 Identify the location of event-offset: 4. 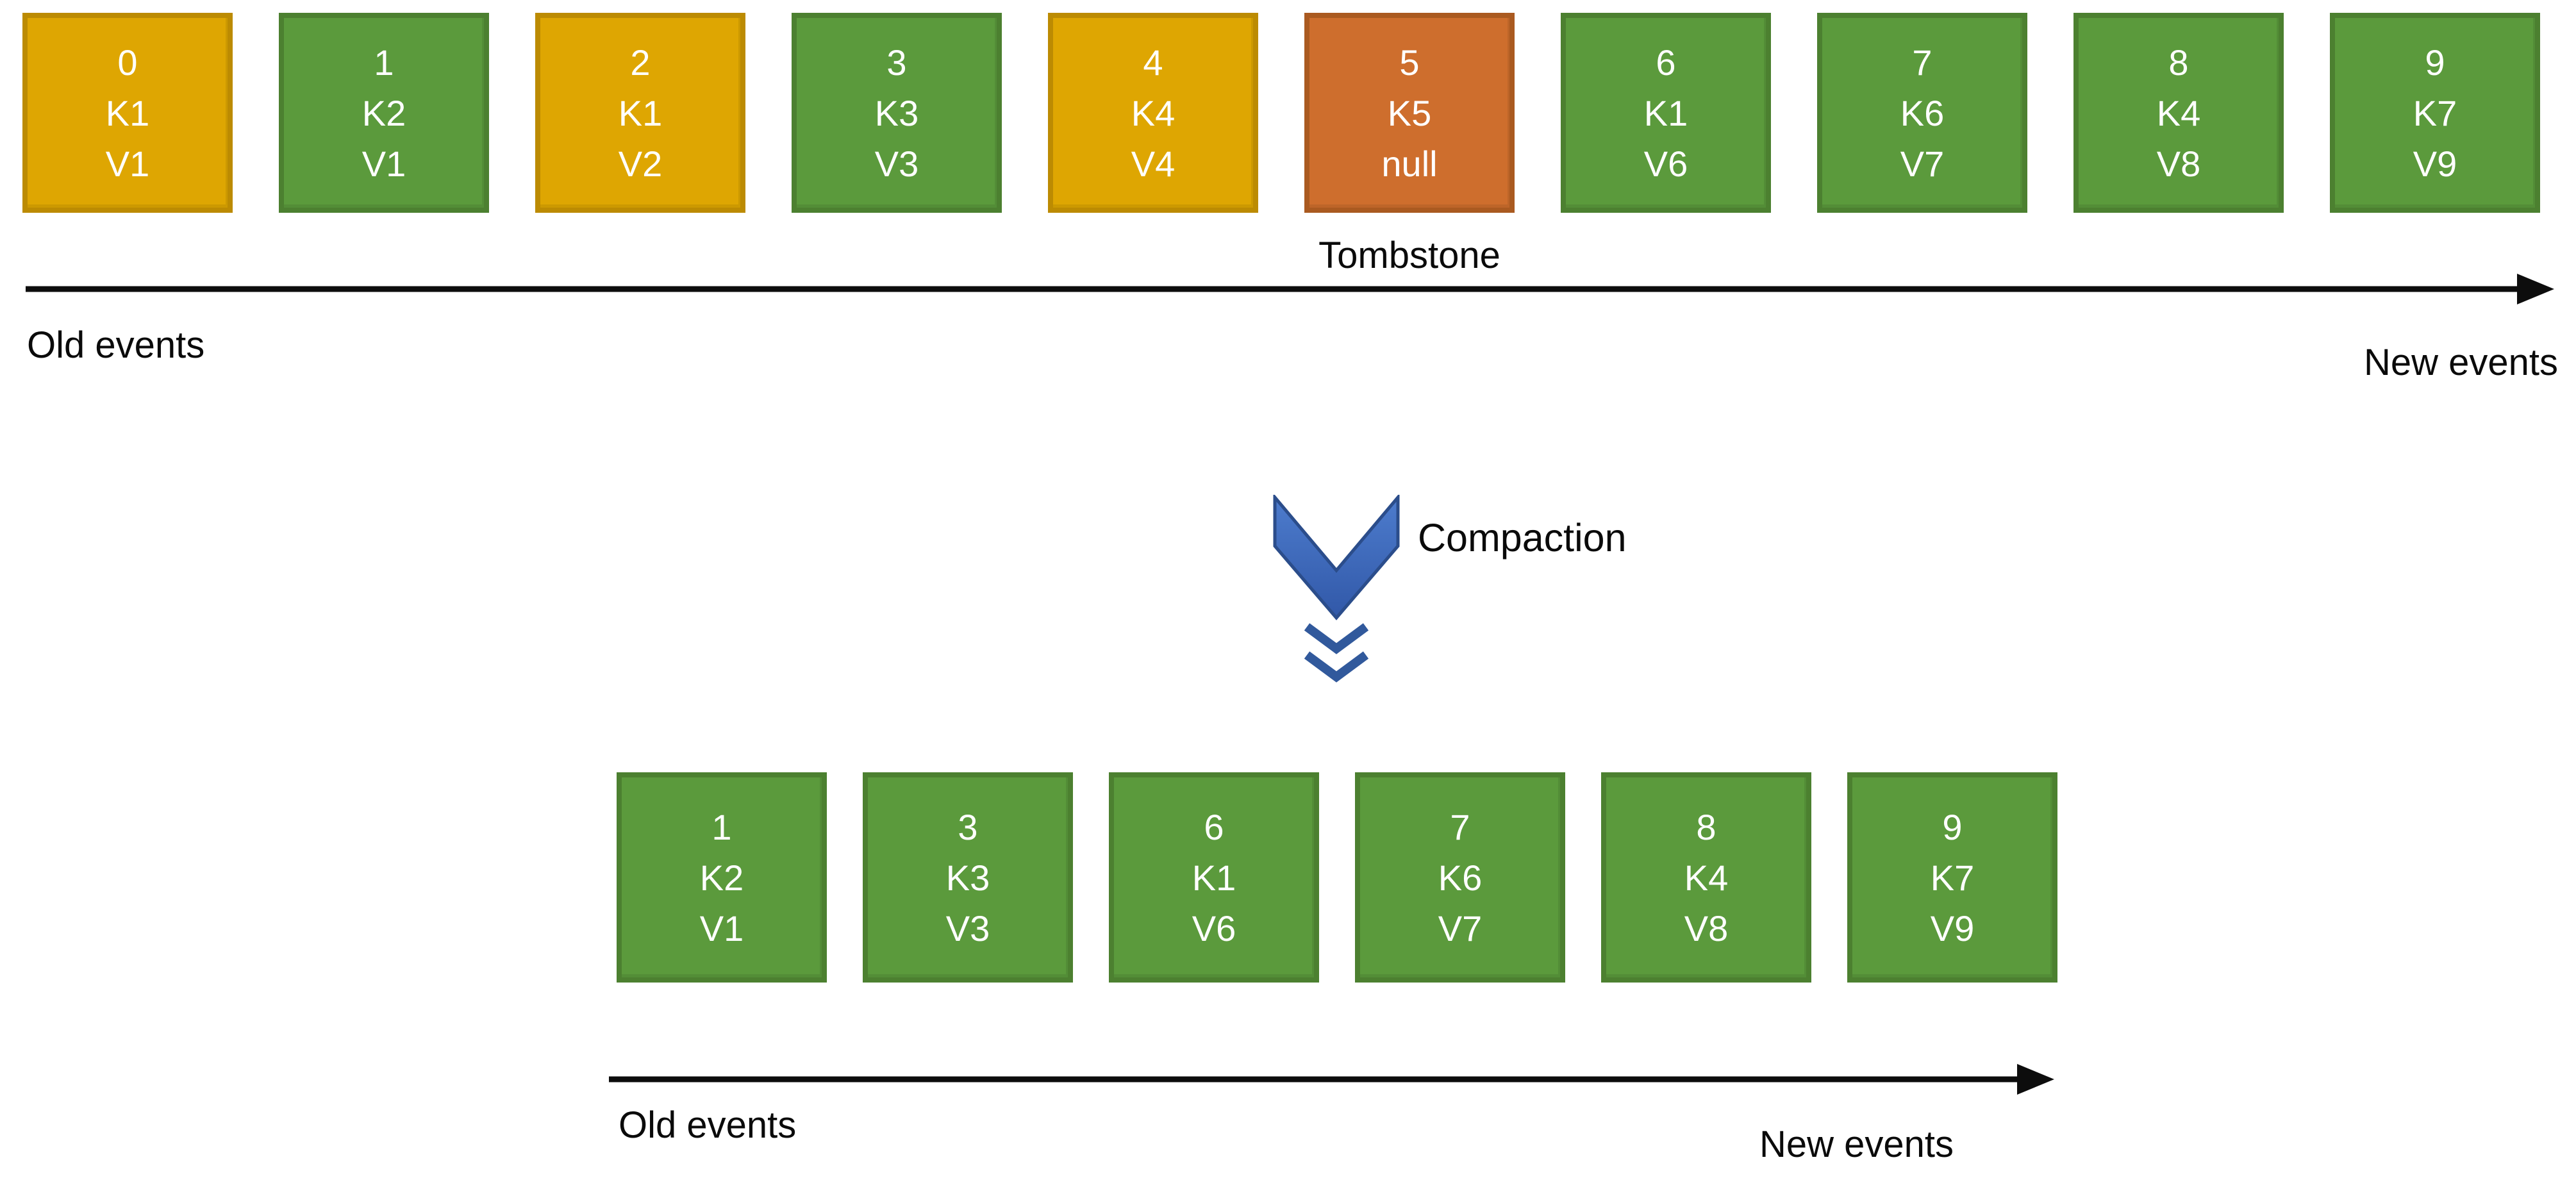
(1153, 62).